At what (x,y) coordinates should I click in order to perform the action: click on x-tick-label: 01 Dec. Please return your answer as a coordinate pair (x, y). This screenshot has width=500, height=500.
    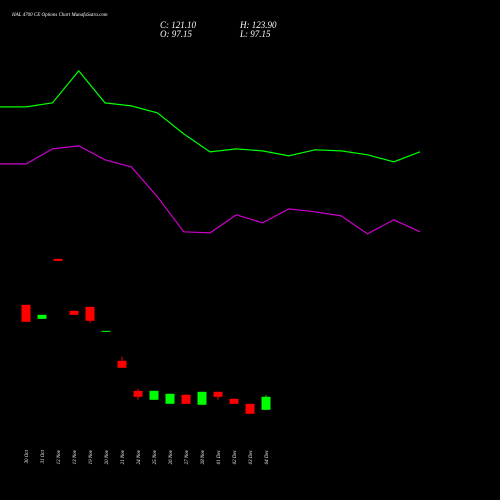
    Looking at the image, I should click on (219, 456).